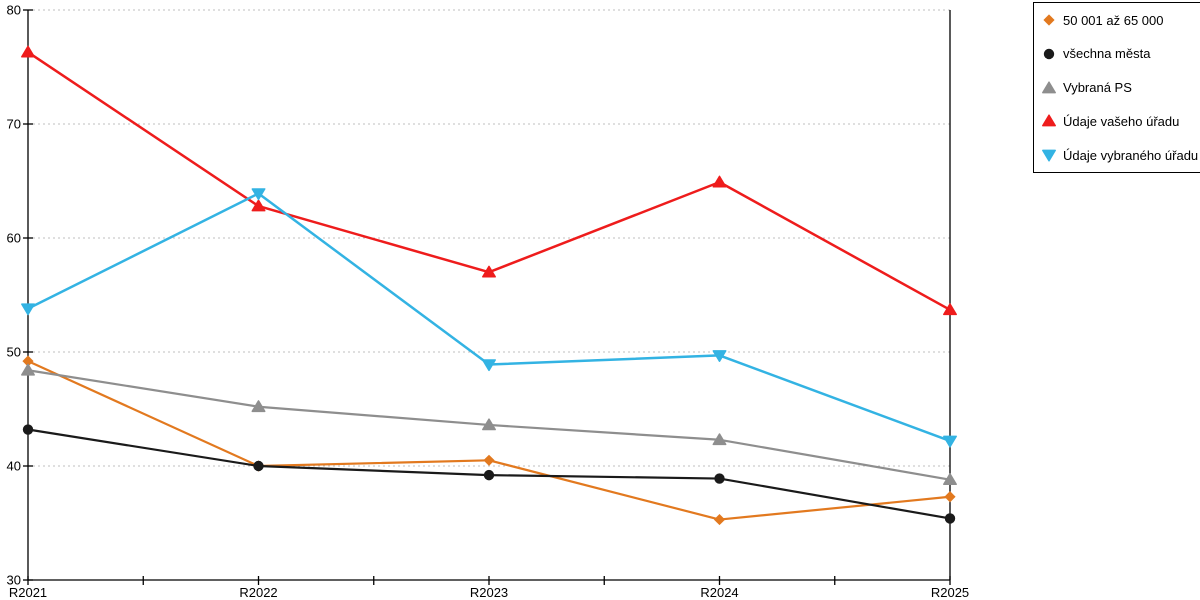 This screenshot has height=600, width=1200. What do you see at coordinates (14, 10) in the screenshot?
I see `y-tick-label: 80` at bounding box center [14, 10].